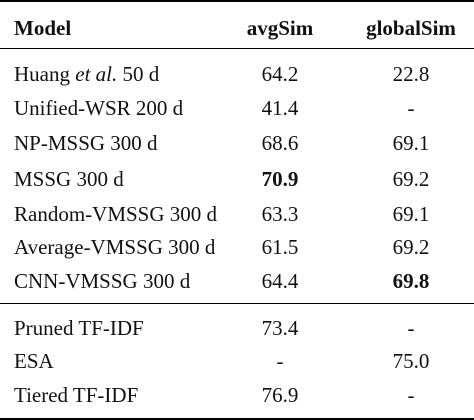 Image resolution: width=474 pixels, height=420 pixels. I want to click on row-model-prefix: Huang, so click(44, 74).